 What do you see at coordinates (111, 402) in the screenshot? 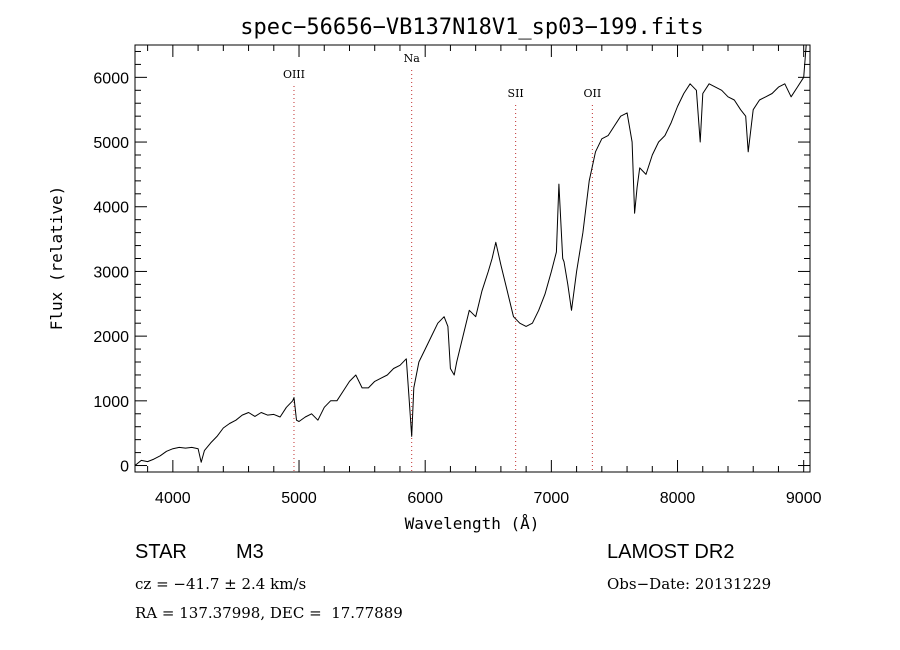
I see `y-tick-label: 1000` at bounding box center [111, 402].